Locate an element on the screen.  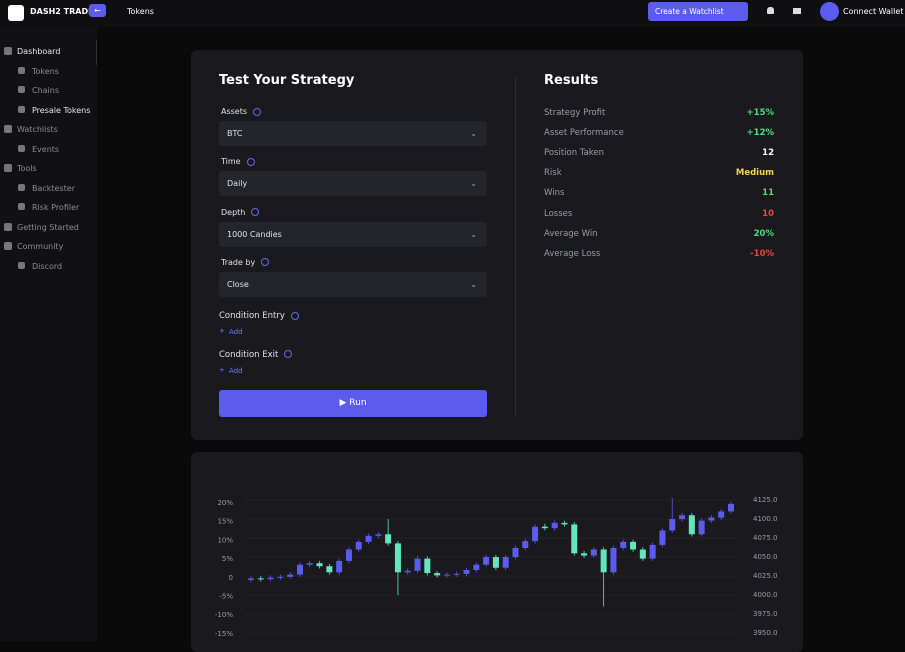
y2-tick-label: 3975.0 is located at coordinates (765, 614).